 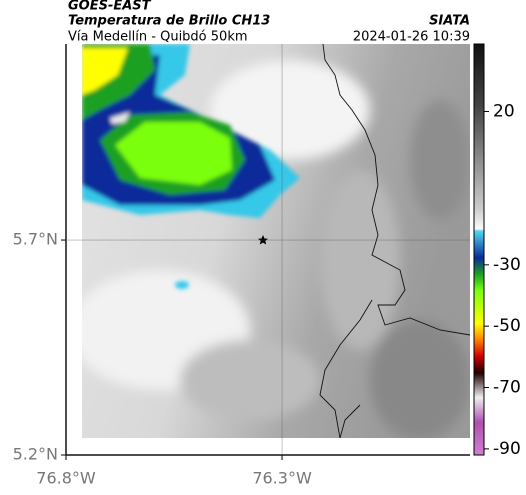 I want to click on location-marker, so click(x=263, y=240).